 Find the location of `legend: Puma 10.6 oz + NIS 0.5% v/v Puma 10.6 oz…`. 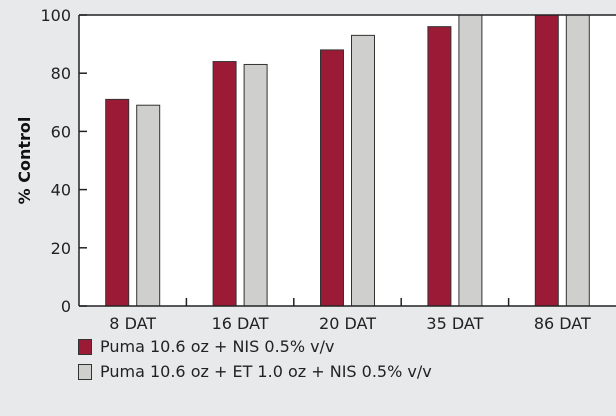

legend: Puma 10.6 oz + NIS 0.5% v/v Puma 10.6 oz… is located at coordinates (255, 361).